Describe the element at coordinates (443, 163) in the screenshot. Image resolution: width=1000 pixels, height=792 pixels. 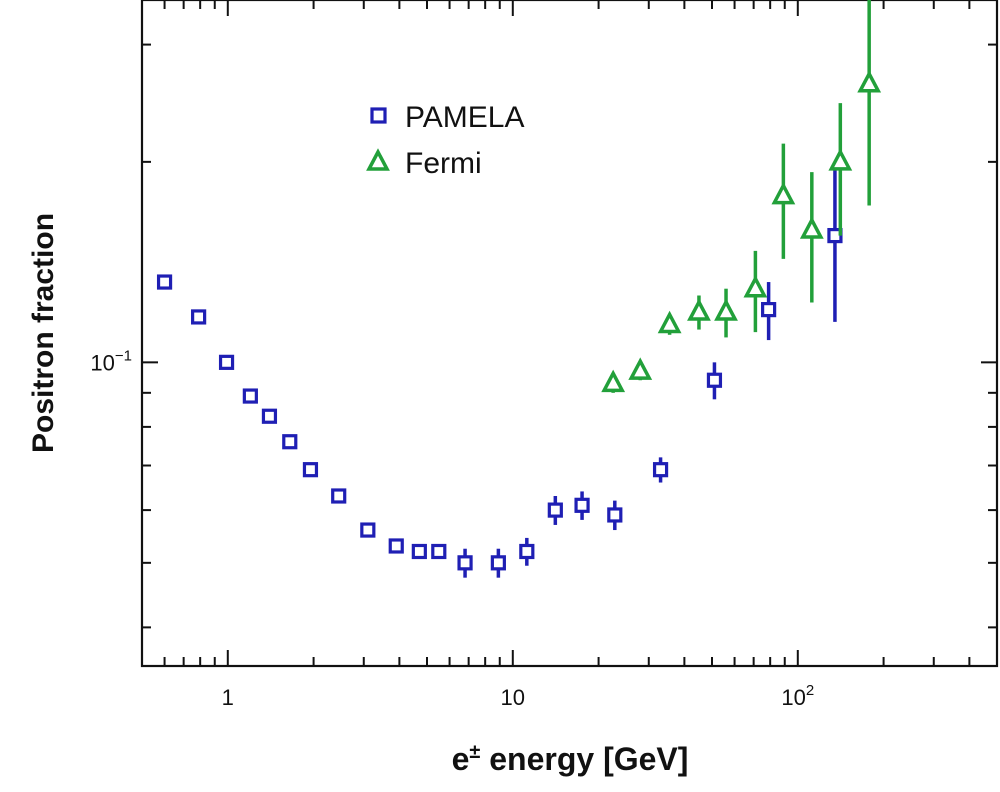
I see `legend-label-fermi: Fermi` at that location.